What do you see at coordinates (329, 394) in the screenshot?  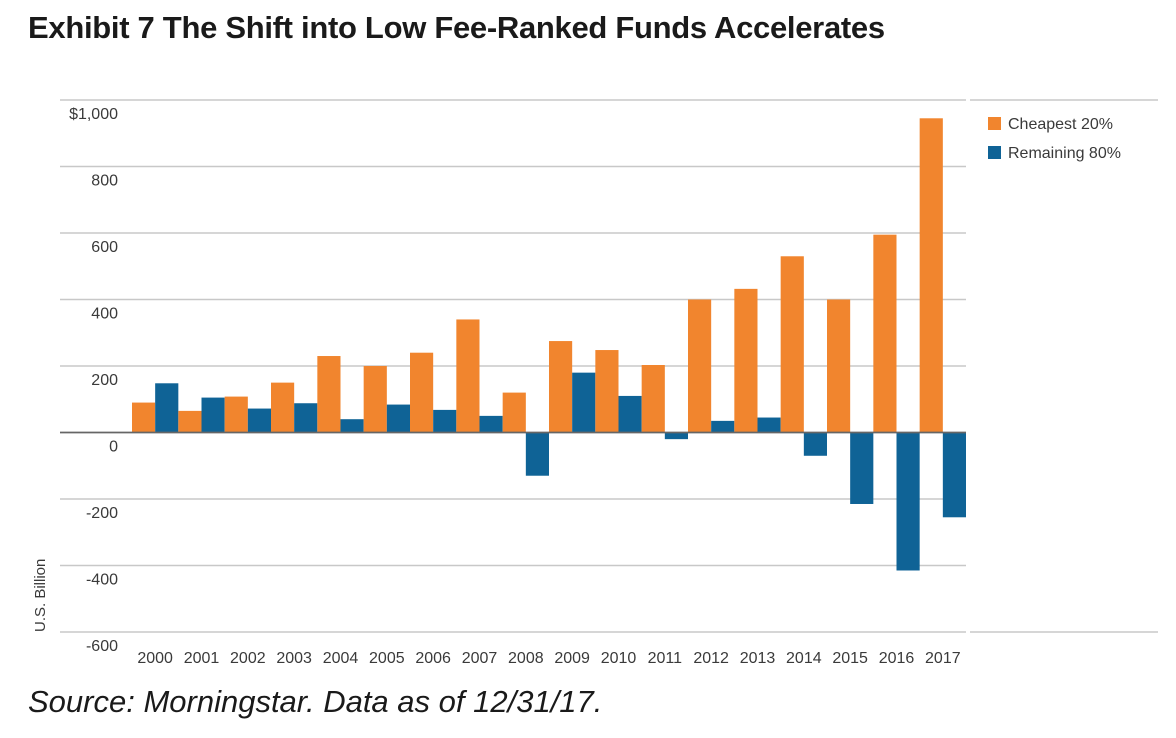 I see `bar-cheapest-2004` at bounding box center [329, 394].